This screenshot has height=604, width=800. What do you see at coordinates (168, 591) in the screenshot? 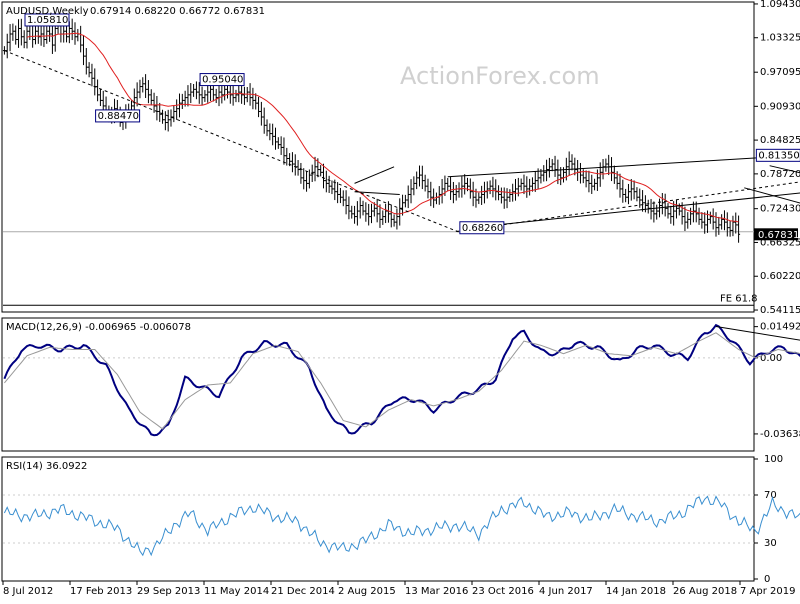
I see `xtick-label: 29 Sep 2013` at bounding box center [168, 591].